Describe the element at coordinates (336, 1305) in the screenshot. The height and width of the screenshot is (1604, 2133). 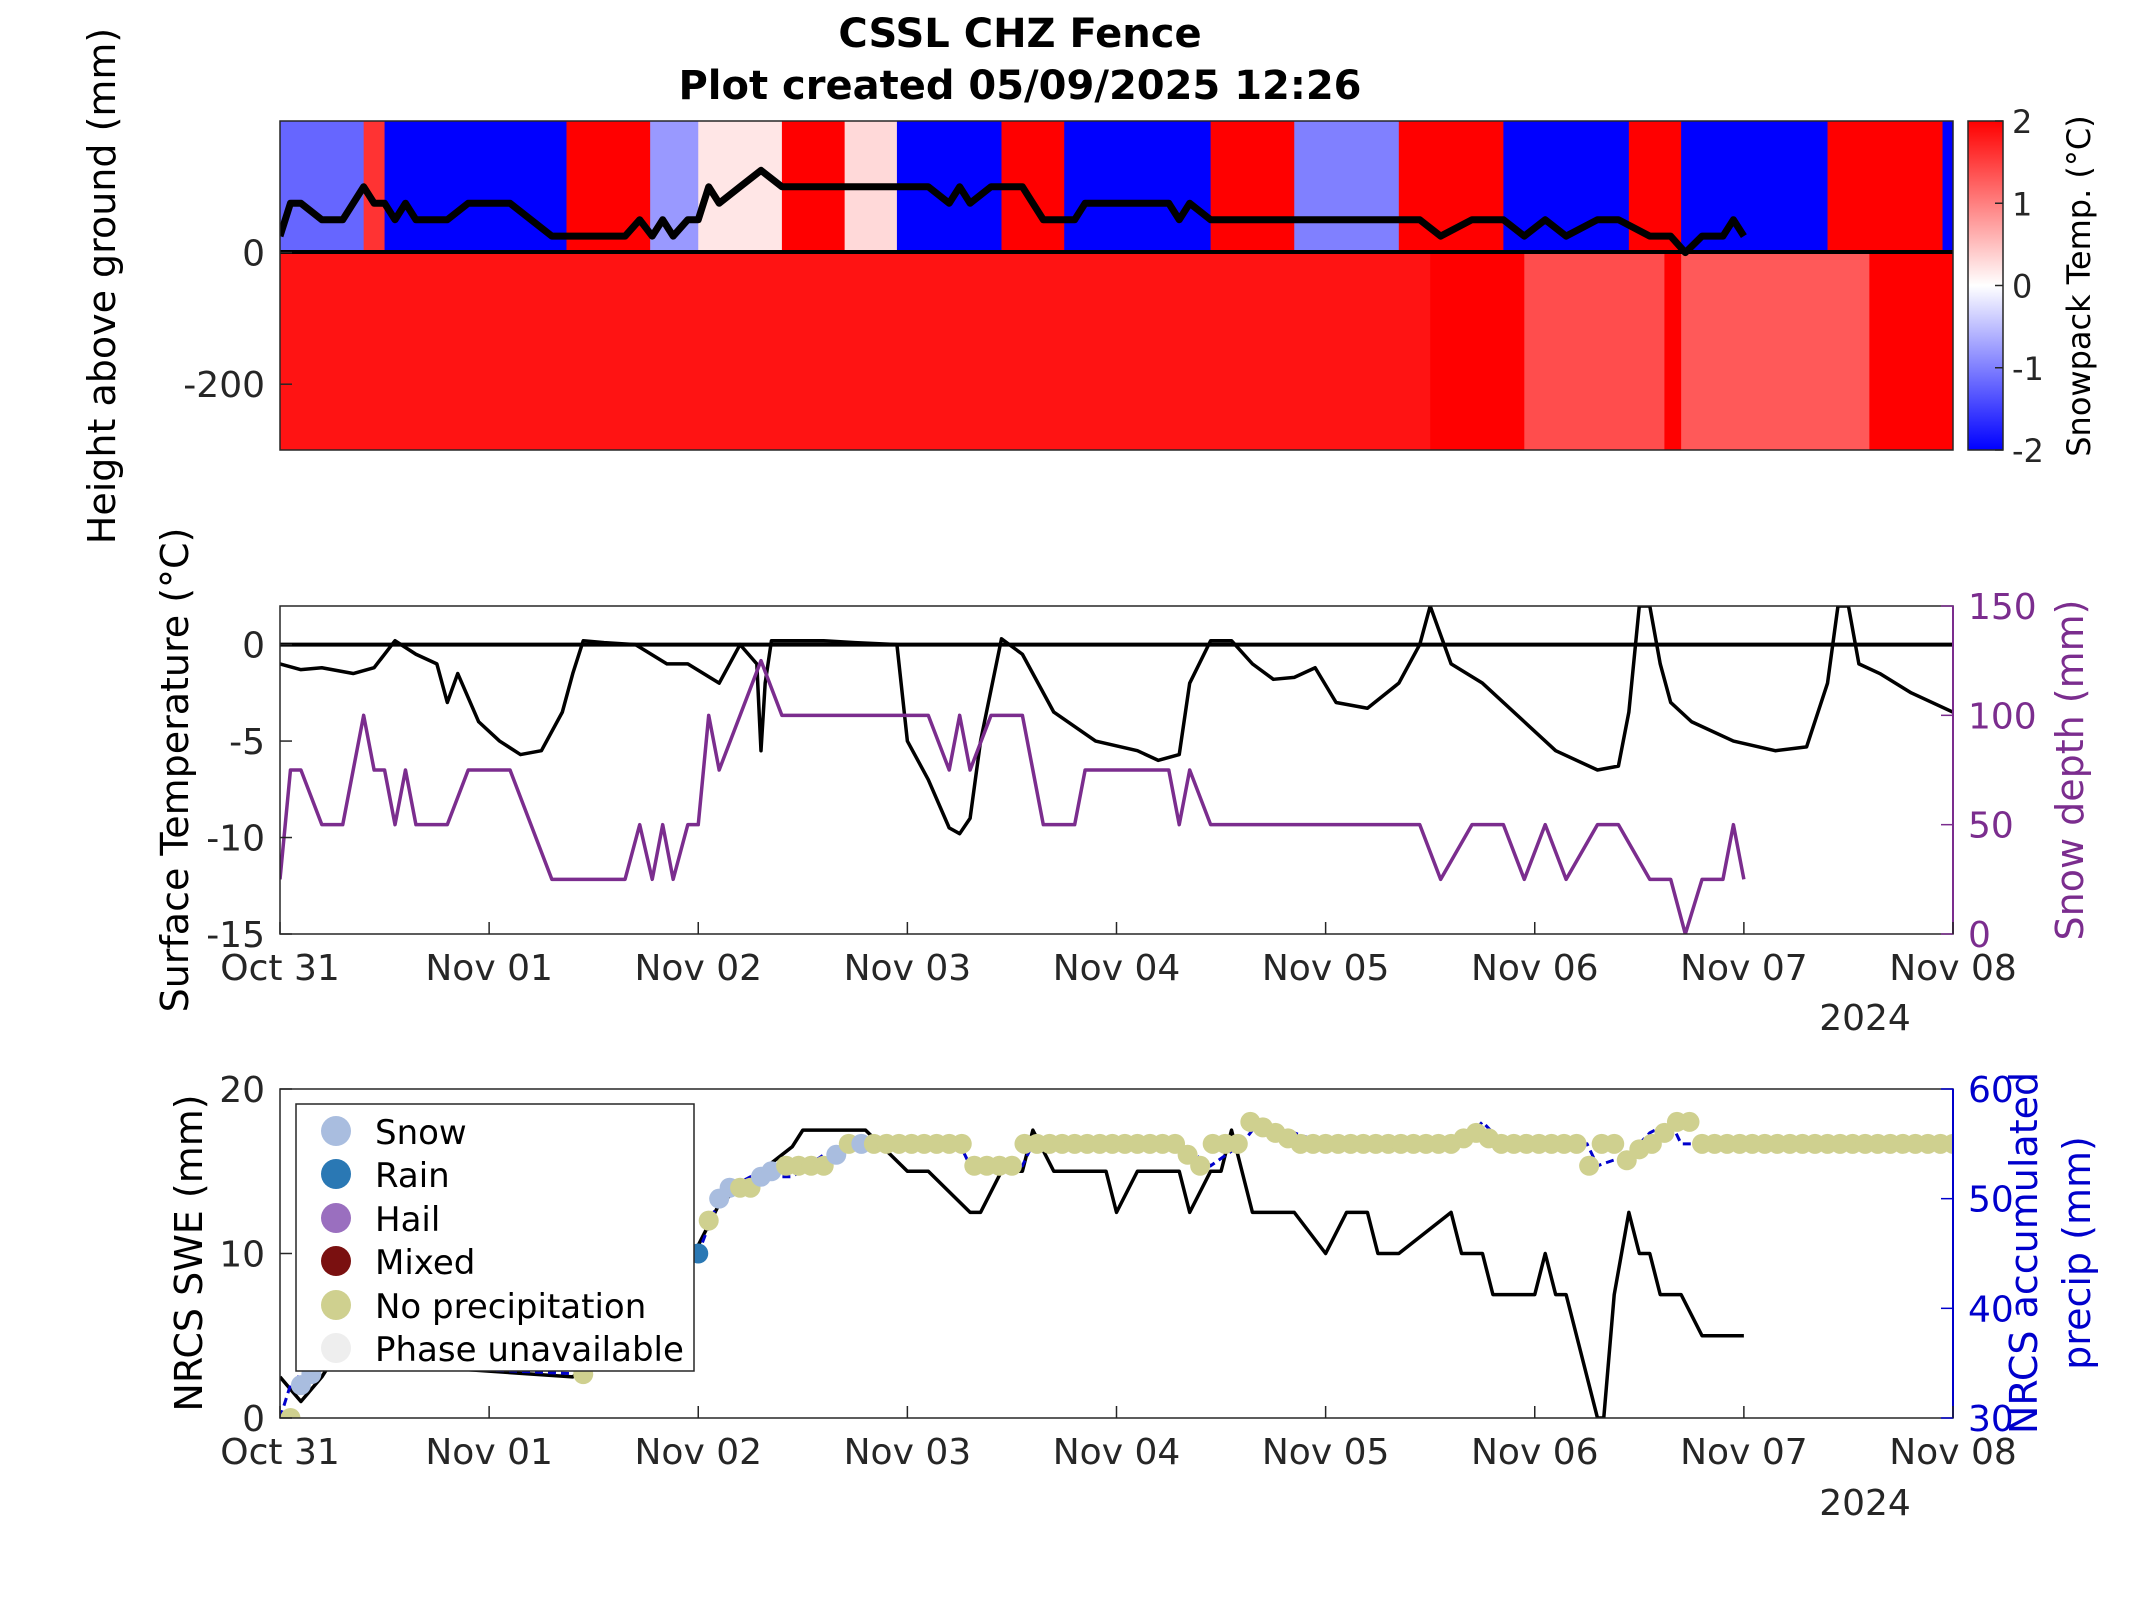
I see `legend-marker-none` at that location.